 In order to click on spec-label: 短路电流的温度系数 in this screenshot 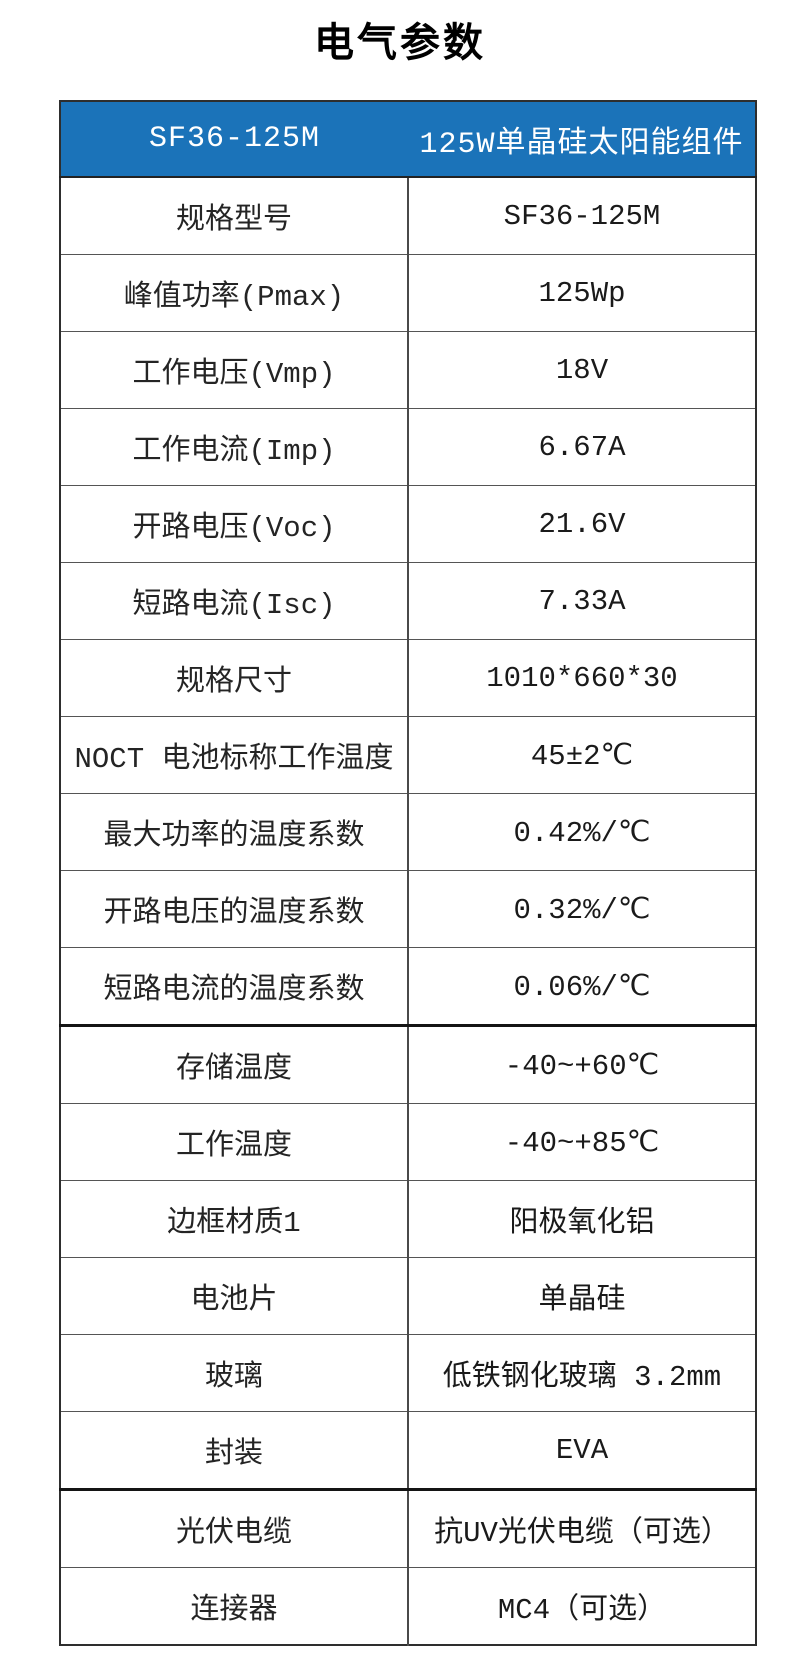, I will do `click(234, 986)`.